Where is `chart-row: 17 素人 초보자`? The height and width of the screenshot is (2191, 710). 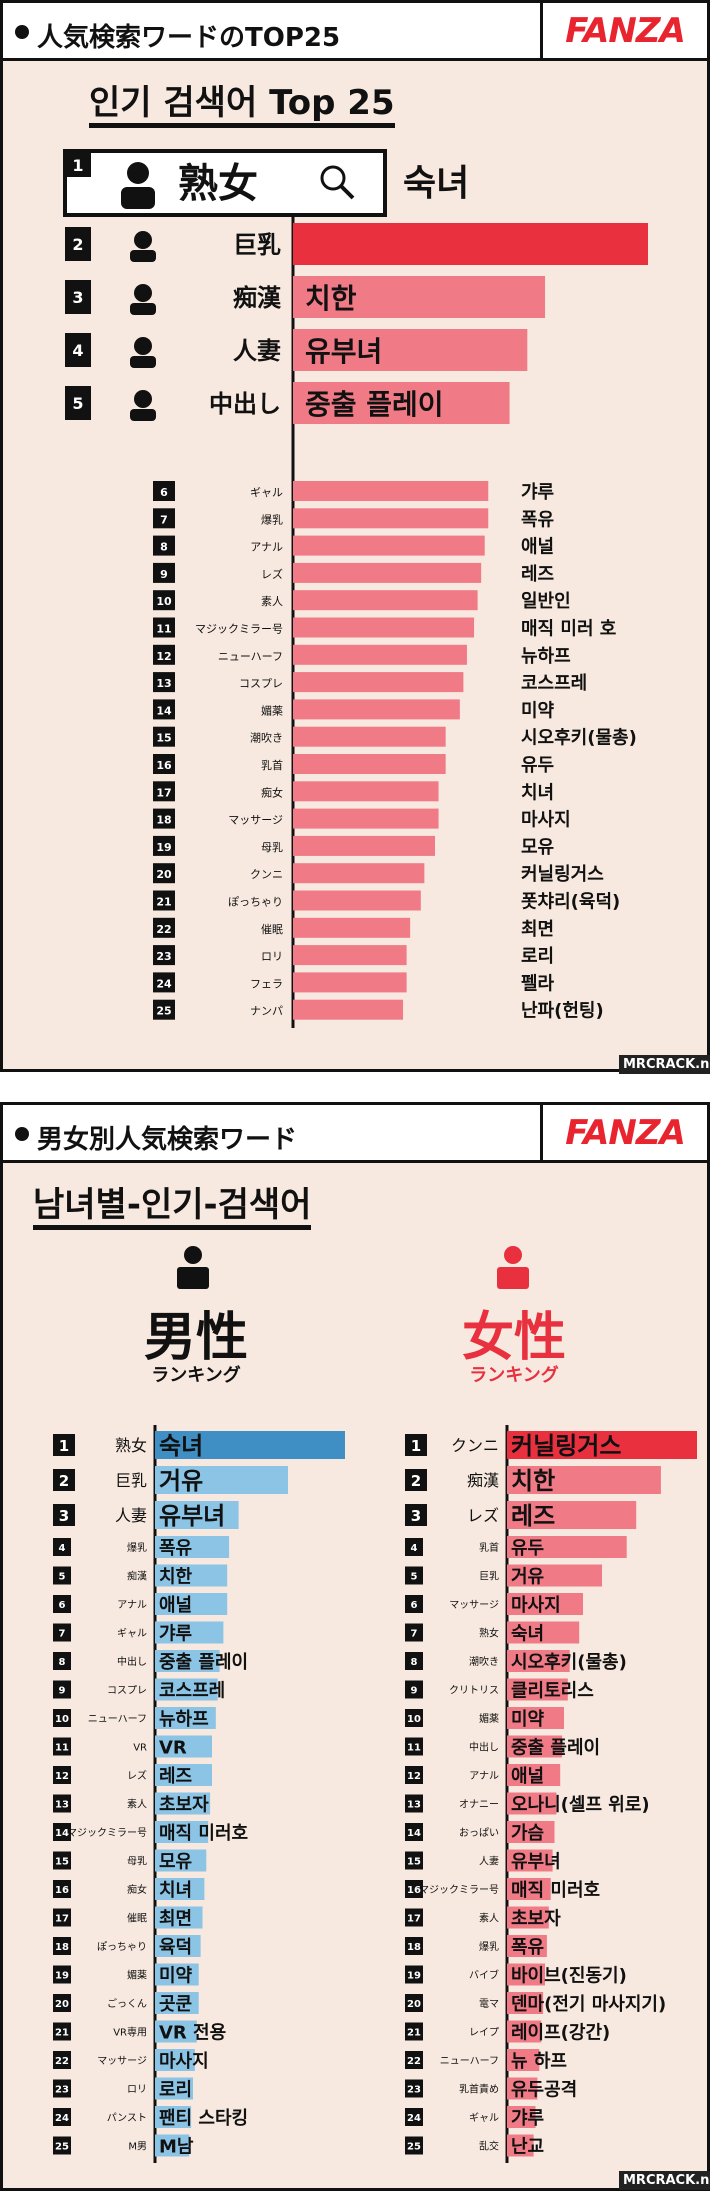
chart-row: 17 素人 초보자 is located at coordinates (483, 1918).